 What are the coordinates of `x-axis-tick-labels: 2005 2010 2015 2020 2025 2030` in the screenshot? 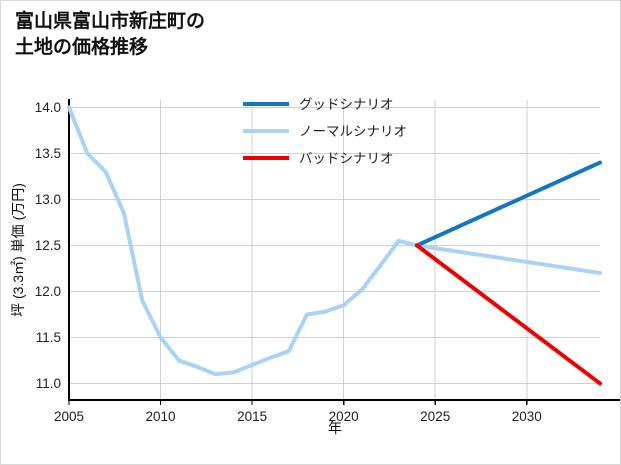 It's located at (298, 416).